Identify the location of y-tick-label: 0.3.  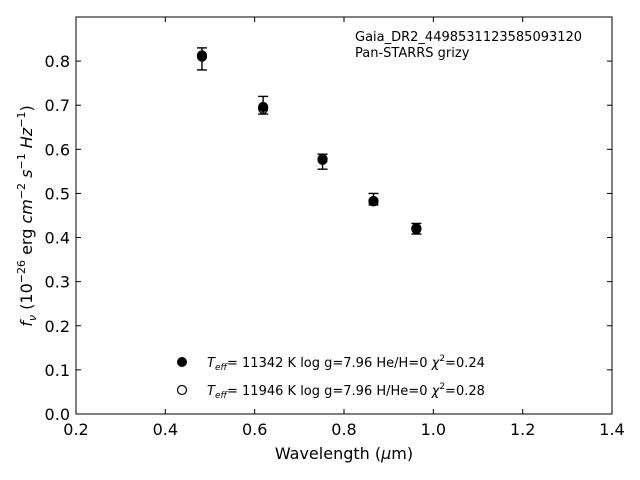
(57, 282).